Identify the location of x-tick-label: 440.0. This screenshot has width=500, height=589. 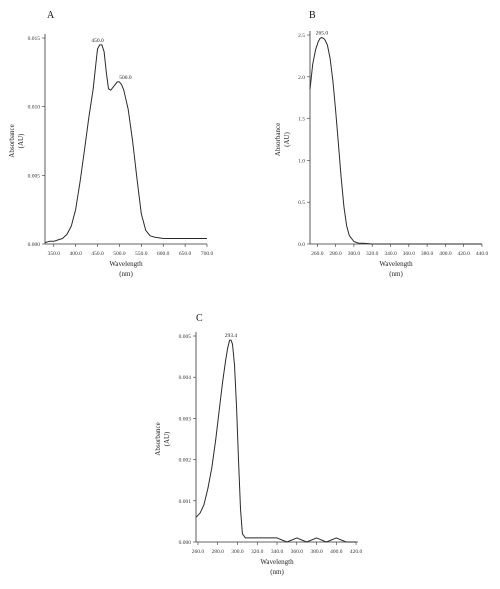
(482, 254).